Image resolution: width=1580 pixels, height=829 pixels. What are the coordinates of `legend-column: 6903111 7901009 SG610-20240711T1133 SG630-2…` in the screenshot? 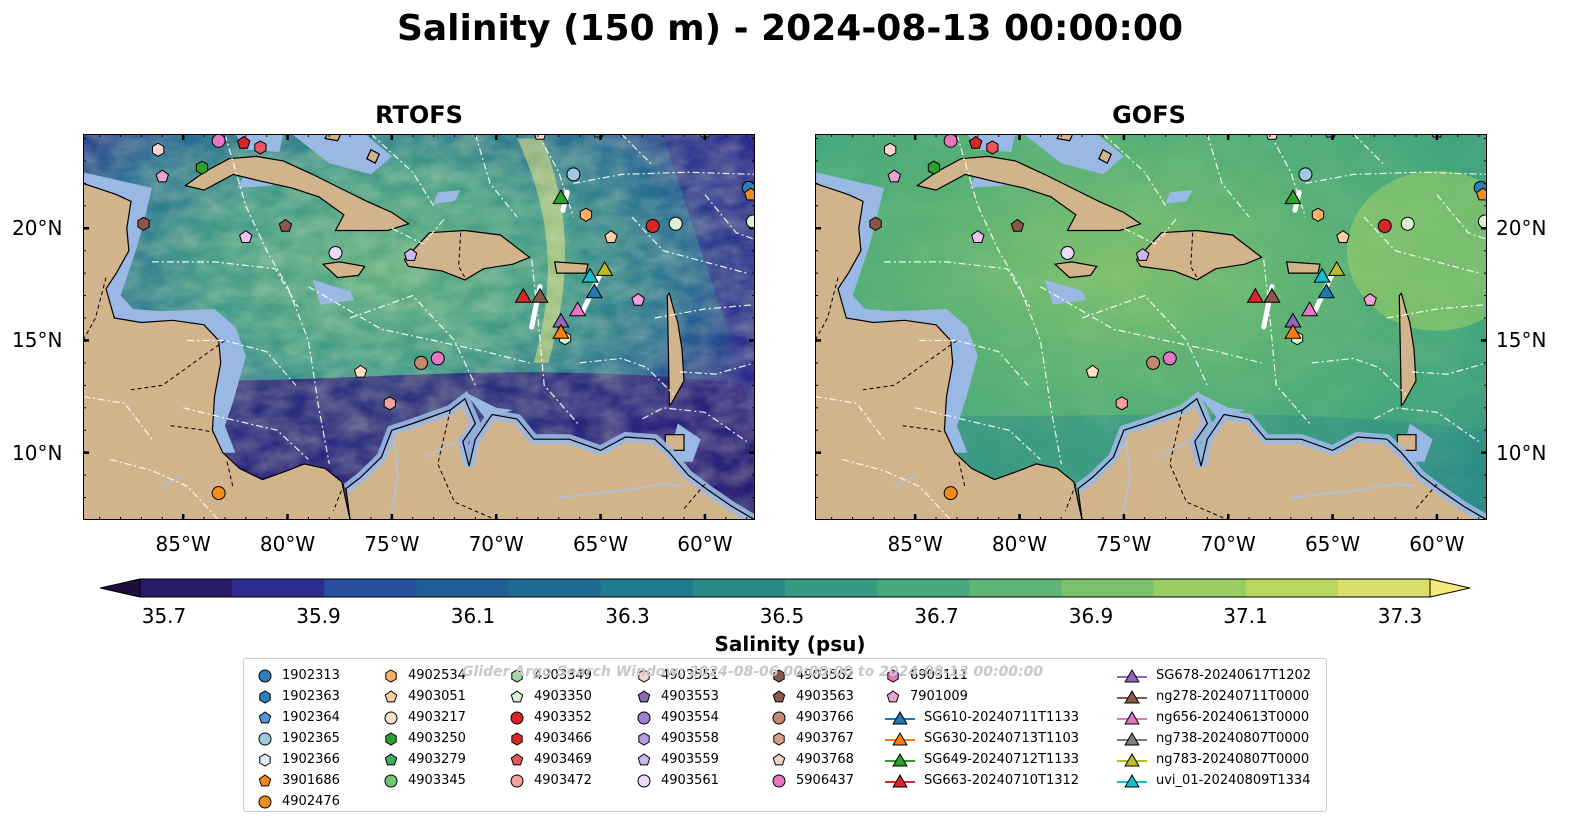 It's located at (981, 728).